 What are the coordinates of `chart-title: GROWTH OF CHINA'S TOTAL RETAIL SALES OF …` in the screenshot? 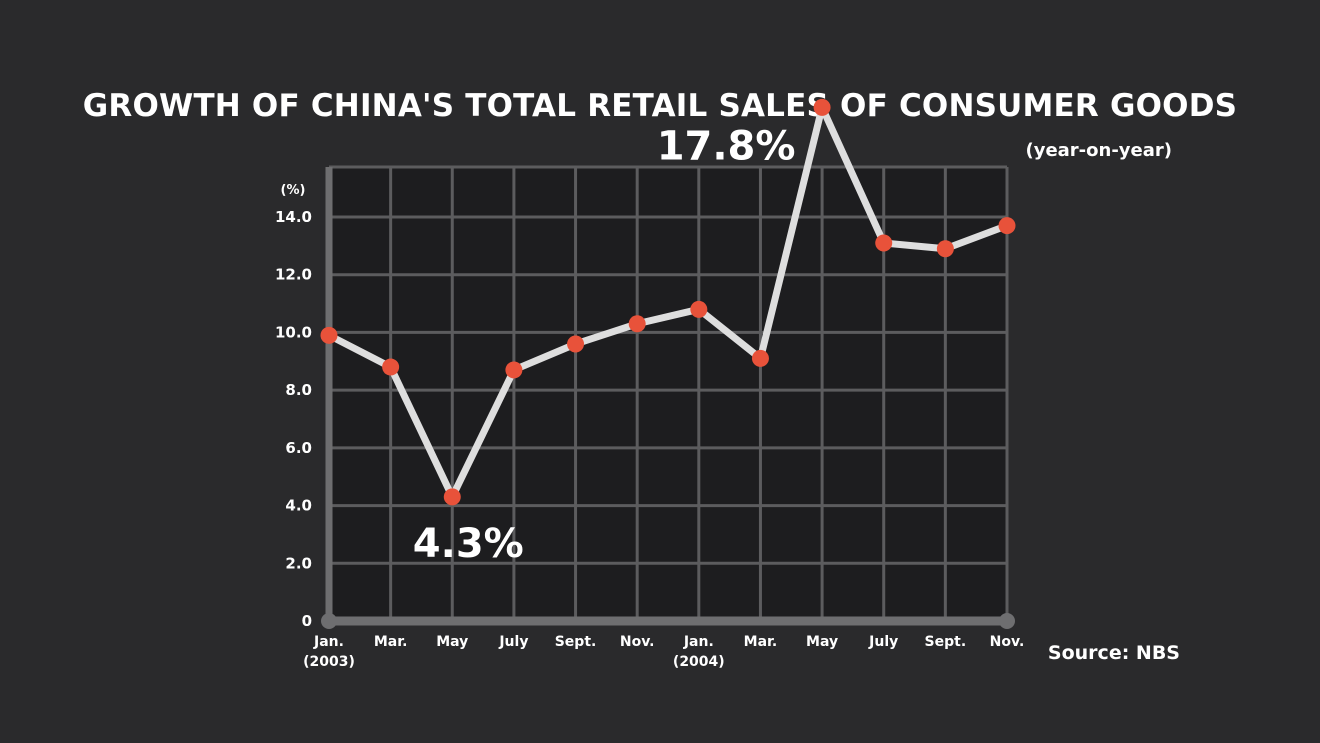 It's located at (660, 106).